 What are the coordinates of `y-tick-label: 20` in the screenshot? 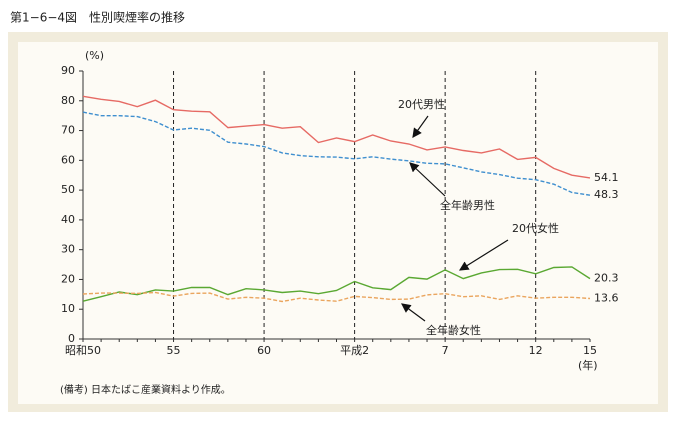 It's located at (68, 278).